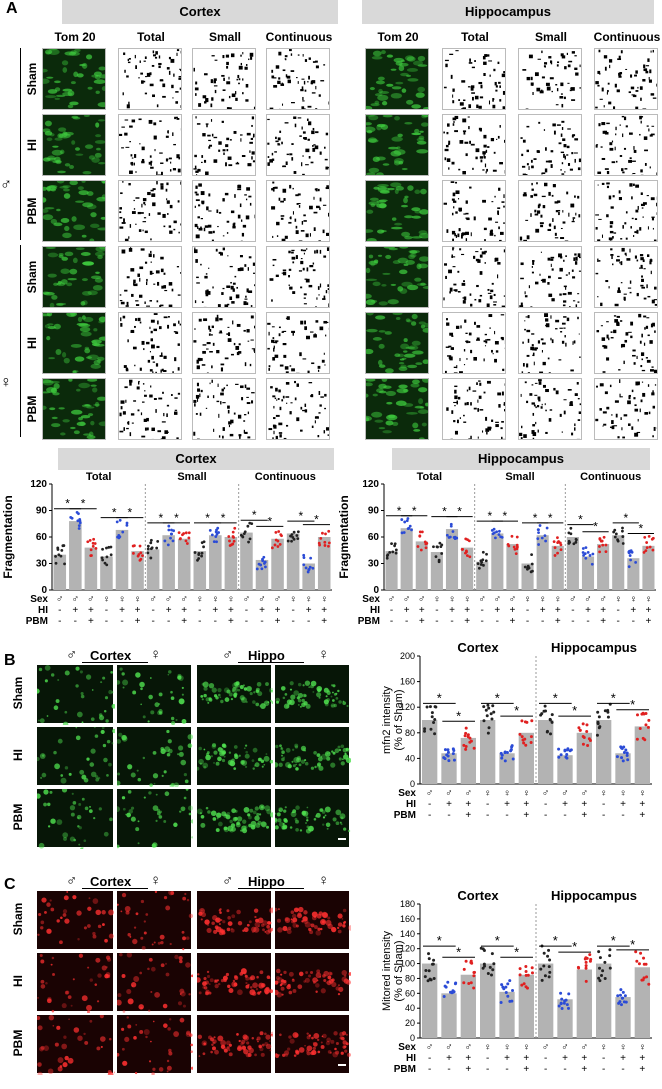  I want to click on y-tick-label: 160, so click(407, 919).